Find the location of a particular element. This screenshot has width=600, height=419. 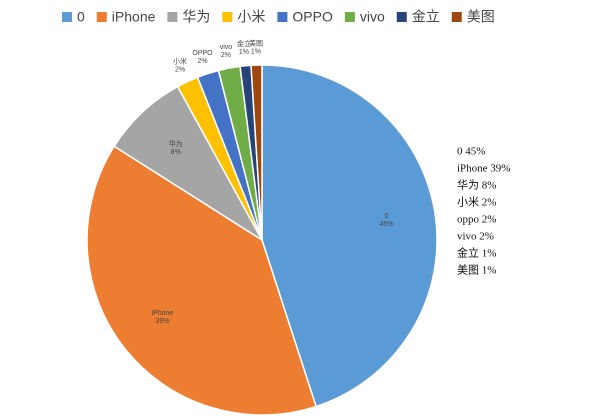

side-annotation: 小米 2% is located at coordinates (476, 202).